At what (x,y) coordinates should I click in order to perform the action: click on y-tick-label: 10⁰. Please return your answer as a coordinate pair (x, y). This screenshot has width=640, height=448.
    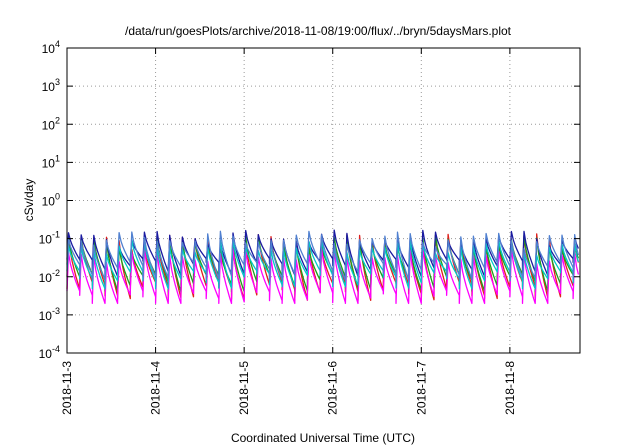
    Looking at the image, I should click on (51, 200).